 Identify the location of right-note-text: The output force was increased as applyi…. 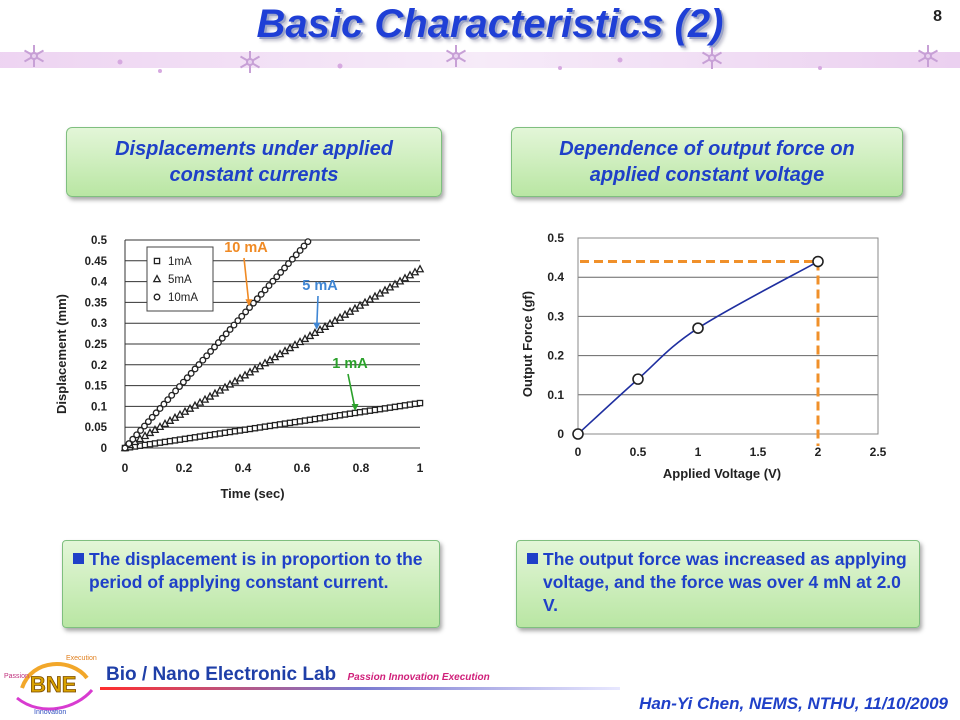
(725, 582).